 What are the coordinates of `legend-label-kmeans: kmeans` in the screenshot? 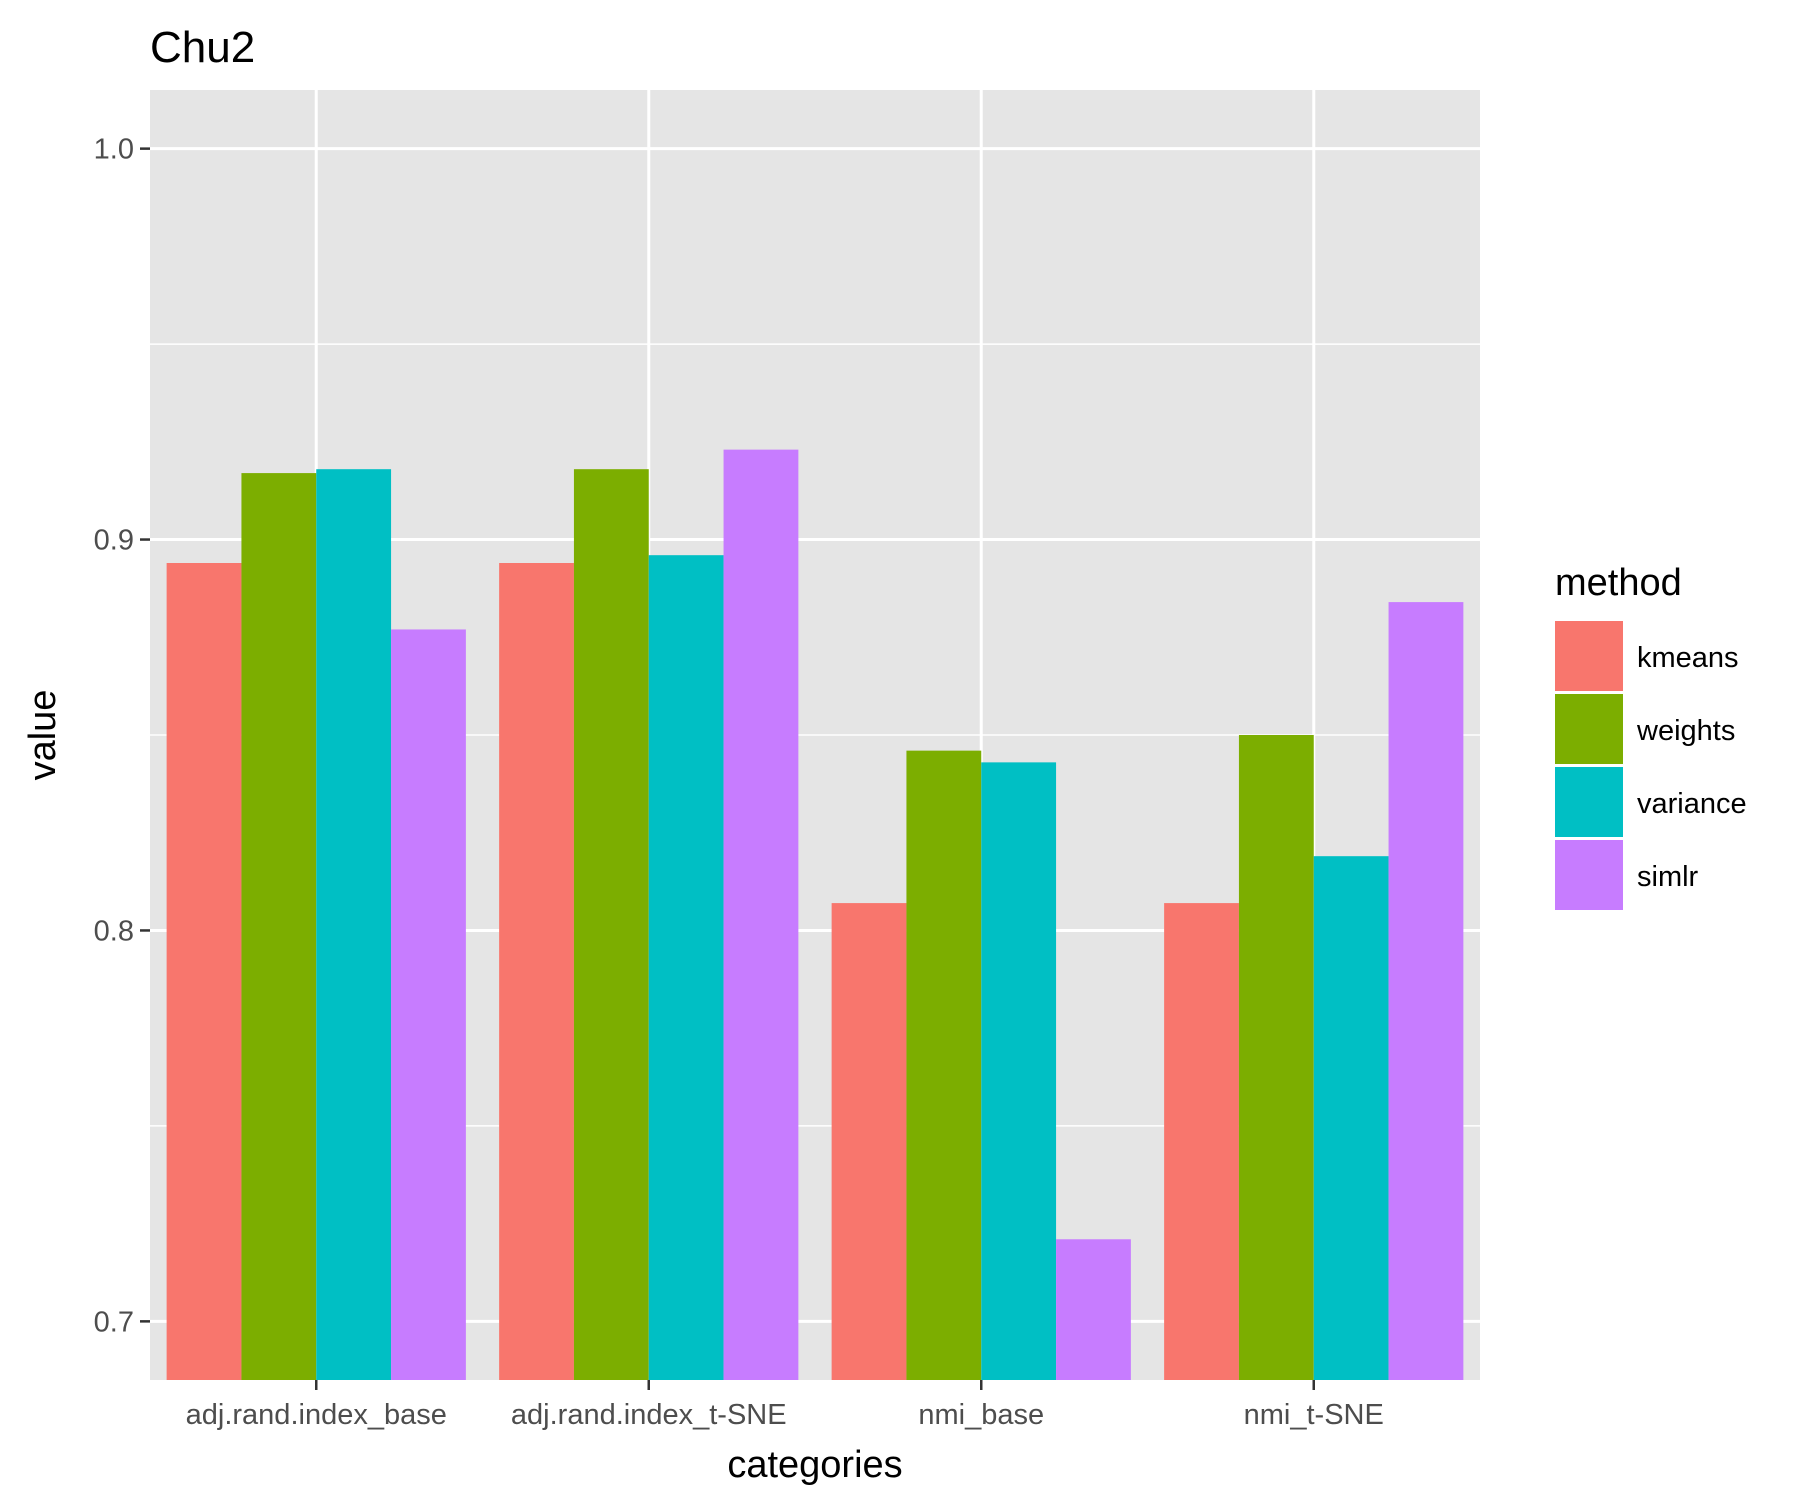 It's located at (1688, 658).